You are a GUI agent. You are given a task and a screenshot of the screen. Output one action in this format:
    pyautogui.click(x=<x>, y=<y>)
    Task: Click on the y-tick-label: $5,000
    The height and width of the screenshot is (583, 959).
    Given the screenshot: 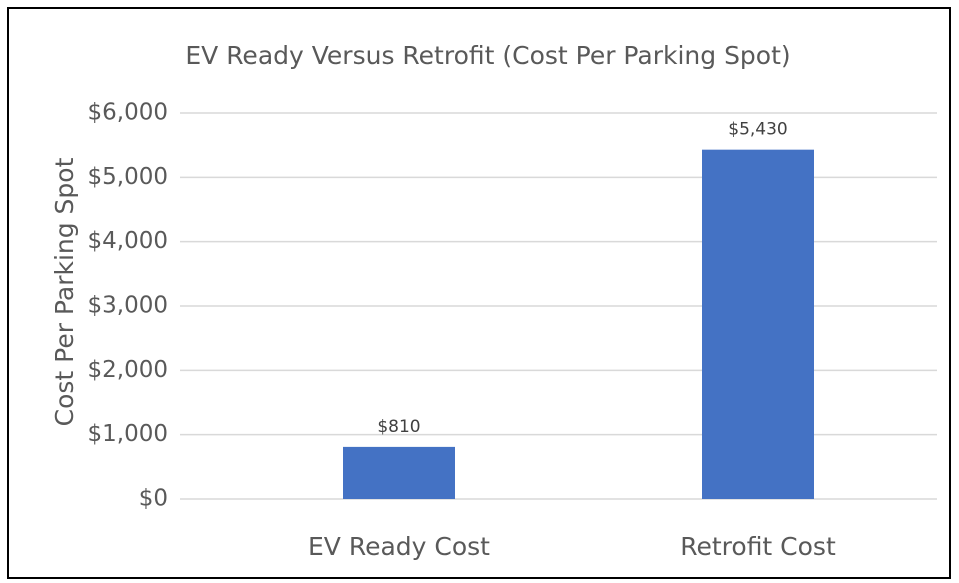 What is the action you would take?
    pyautogui.click(x=128, y=177)
    